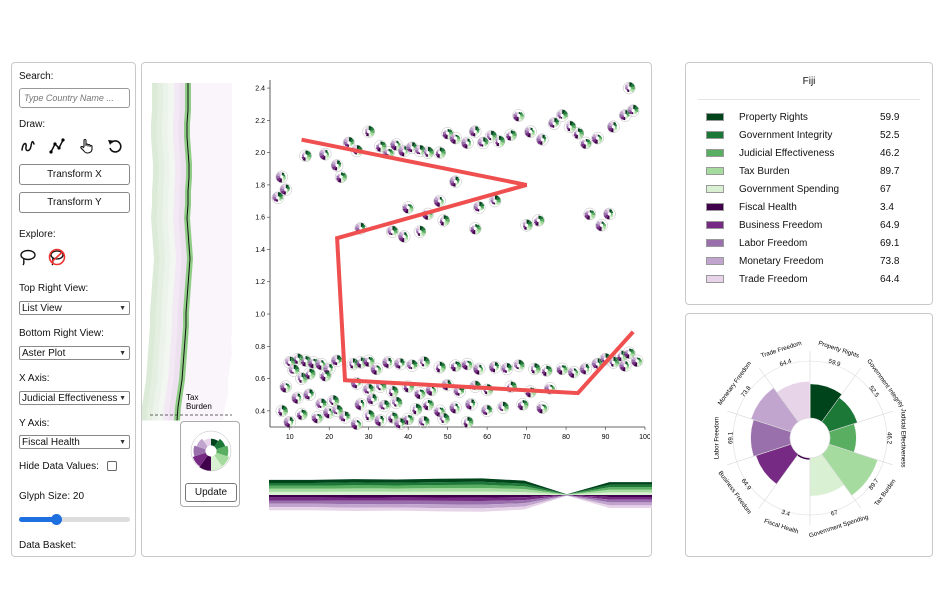  Describe the element at coordinates (74, 398) in the screenshot. I see `x-axis-select: Judicial Effectiveness ▼` at that location.